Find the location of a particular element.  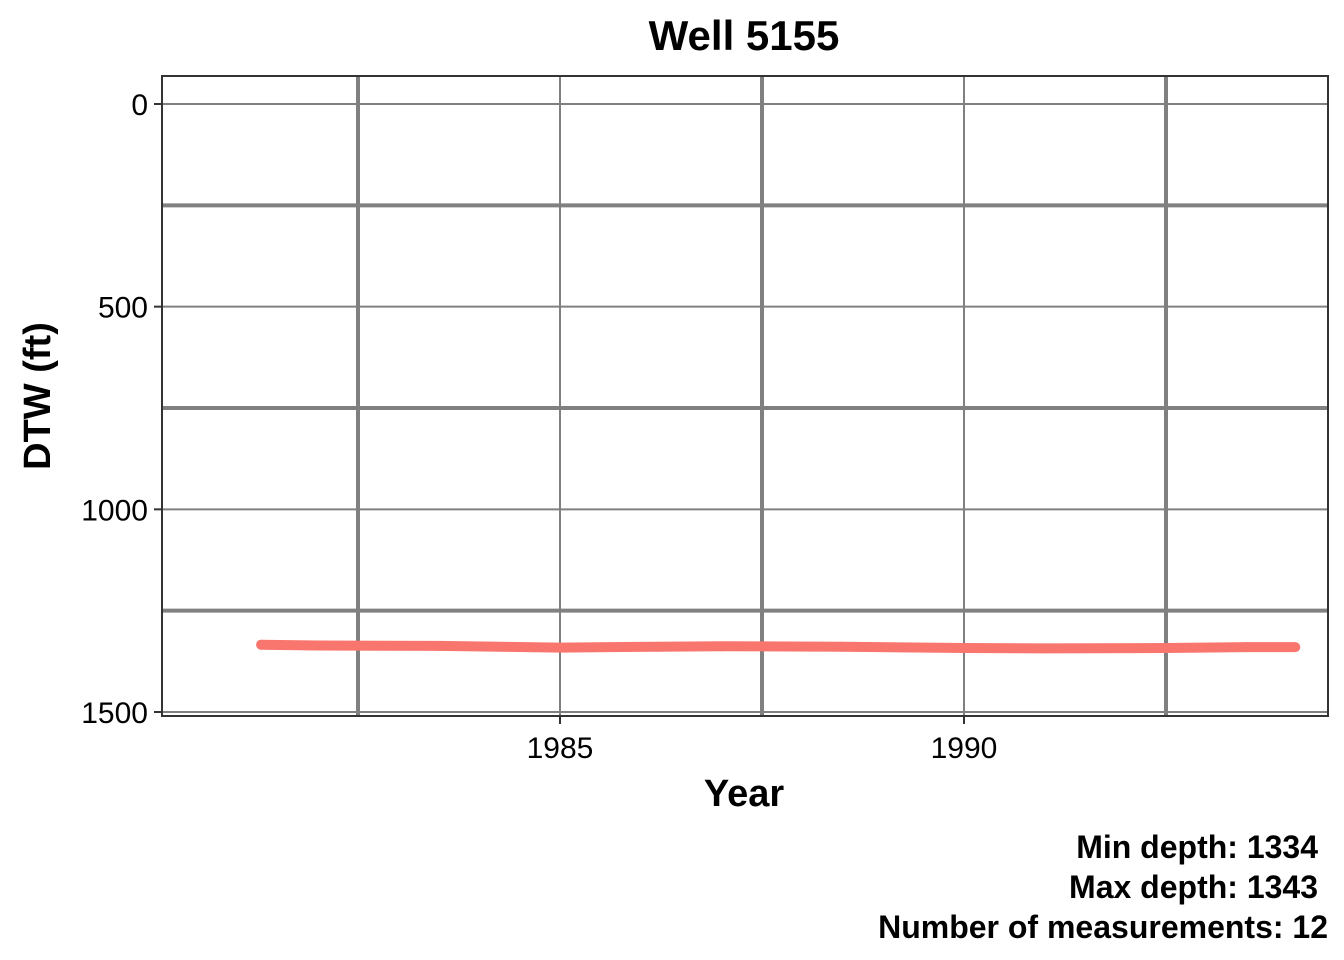

series-layer is located at coordinates (778, 646).